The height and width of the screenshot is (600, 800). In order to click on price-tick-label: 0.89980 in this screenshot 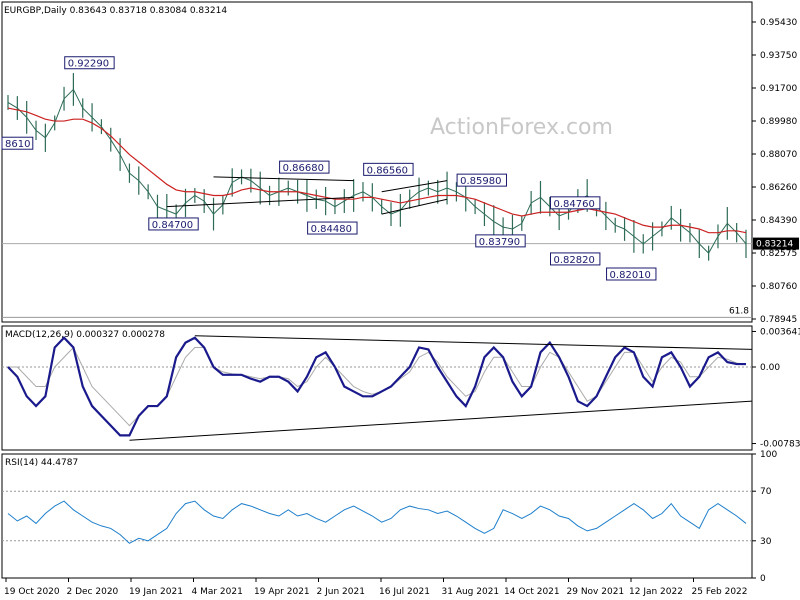, I will do `click(778, 122)`.